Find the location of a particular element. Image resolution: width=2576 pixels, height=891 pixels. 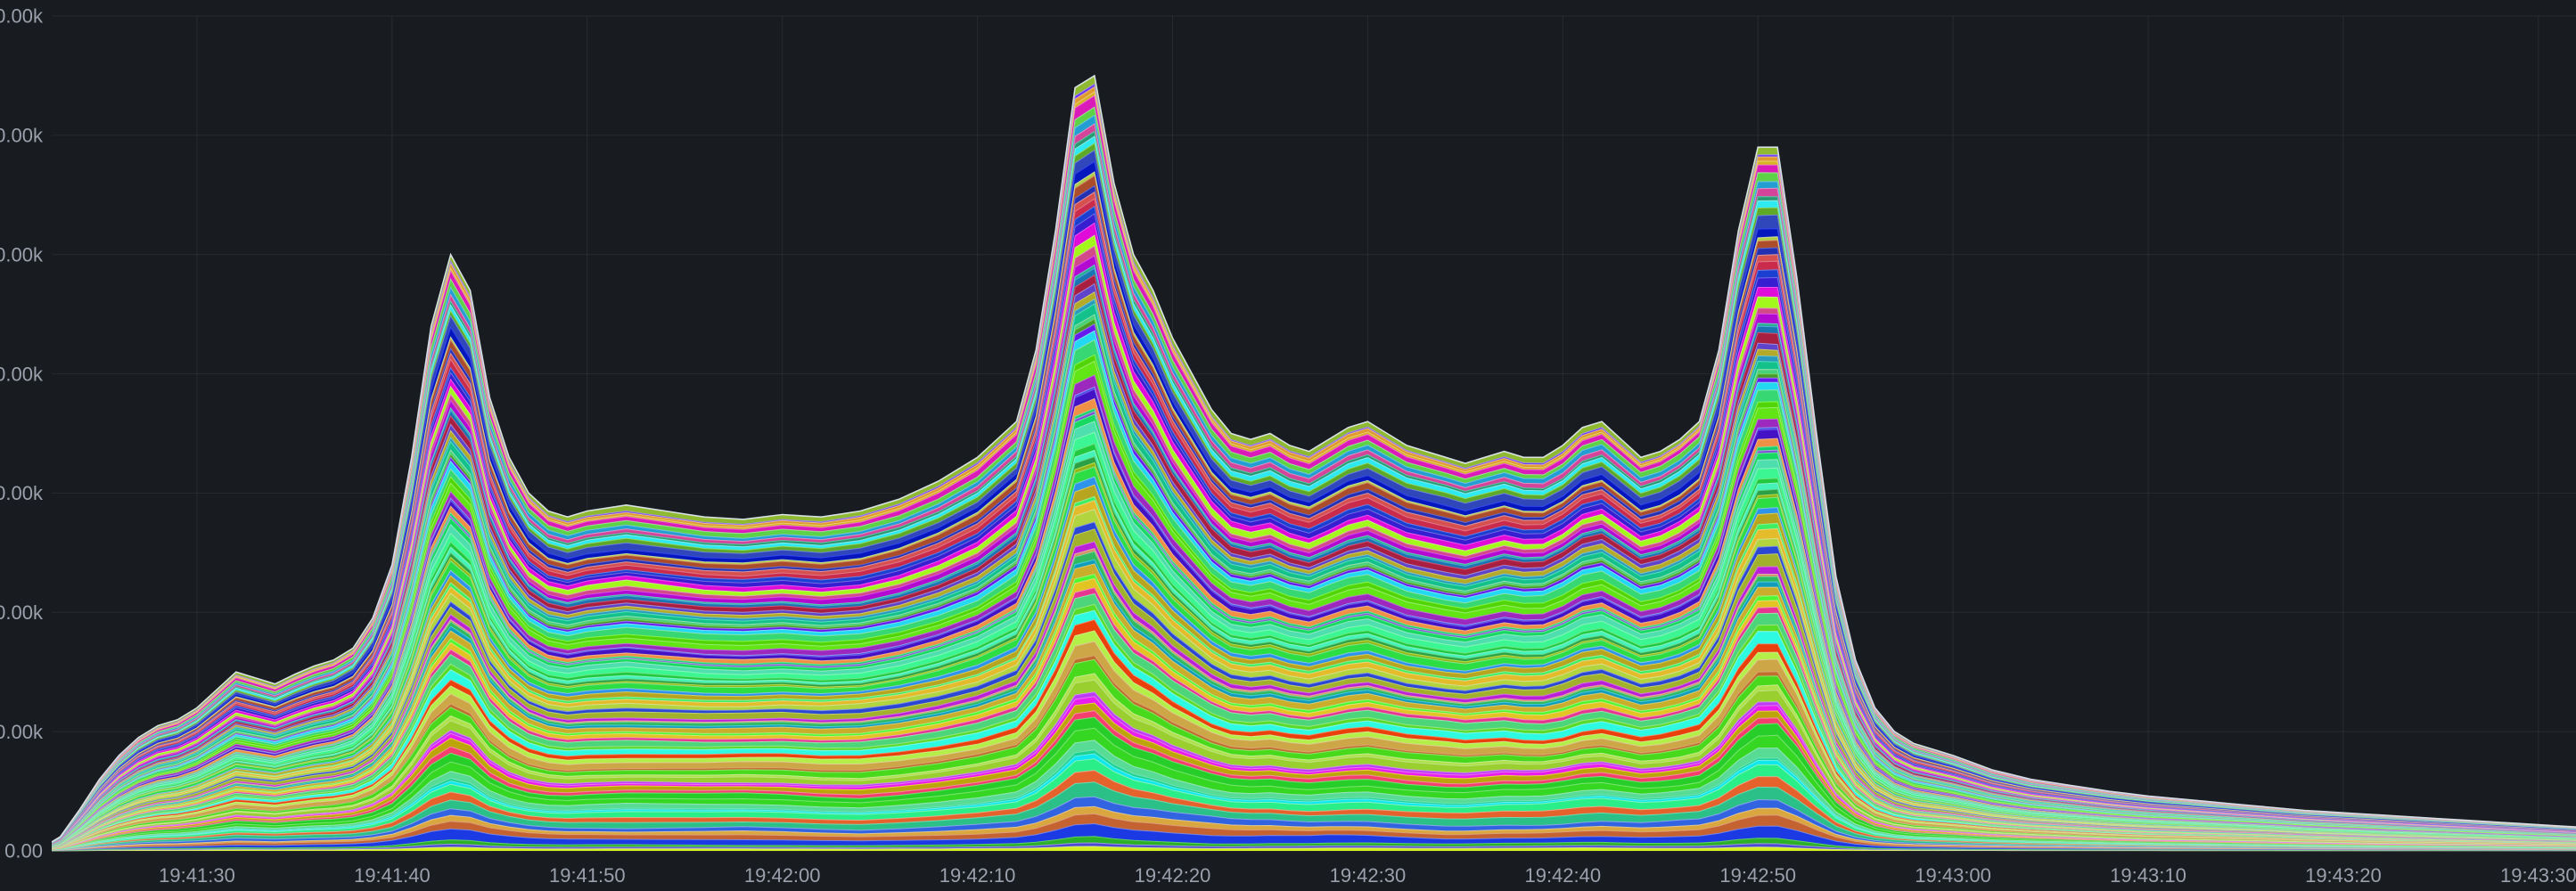

x-tick-label: 19:42:50 is located at coordinates (1757, 875).